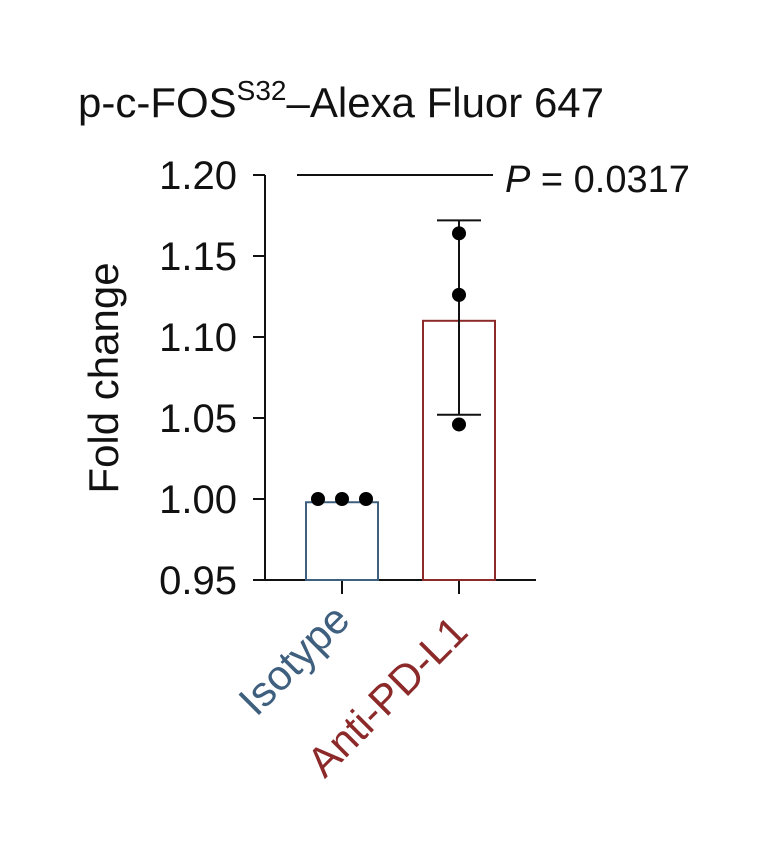 The height and width of the screenshot is (848, 778). Describe the element at coordinates (198, 338) in the screenshot. I see `y-tick-label: 1.10` at that location.